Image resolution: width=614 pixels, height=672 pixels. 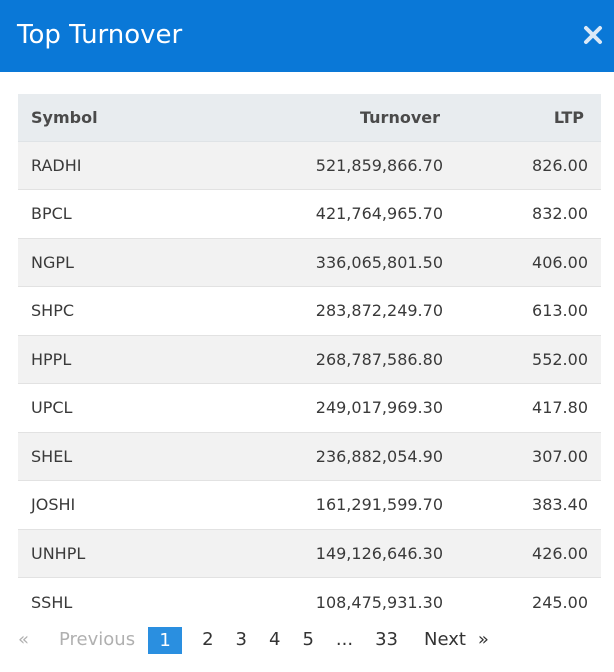 I want to click on cell-turnover: 149,126,646.30, so click(x=333, y=553).